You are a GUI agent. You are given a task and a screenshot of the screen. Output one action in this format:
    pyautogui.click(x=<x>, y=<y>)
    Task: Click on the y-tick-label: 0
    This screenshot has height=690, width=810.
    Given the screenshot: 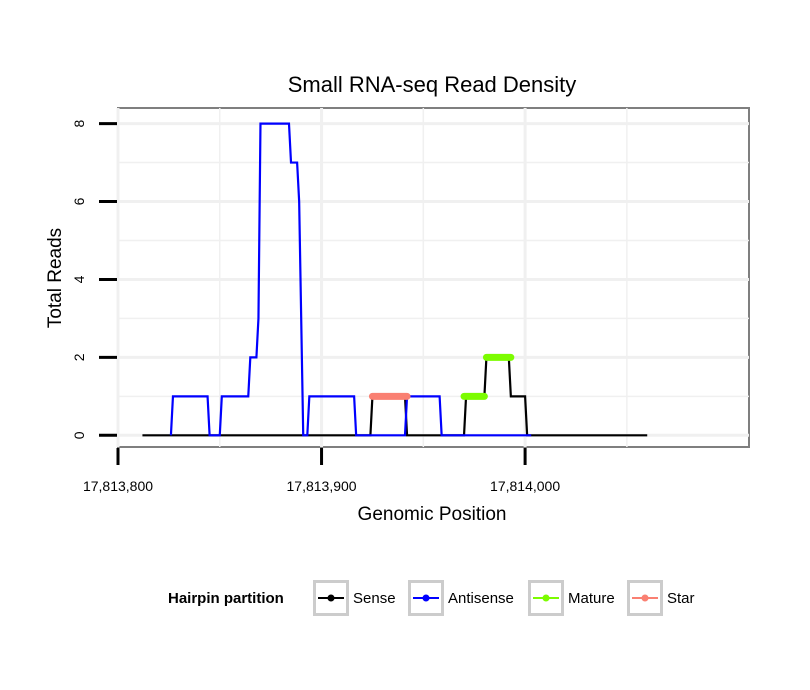 What is the action you would take?
    pyautogui.click(x=79, y=435)
    